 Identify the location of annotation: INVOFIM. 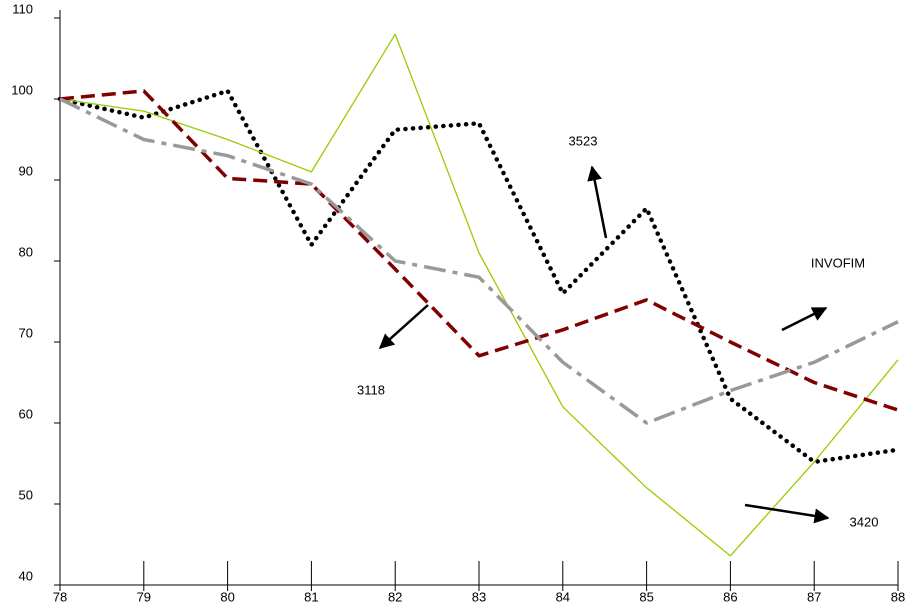
(838, 262).